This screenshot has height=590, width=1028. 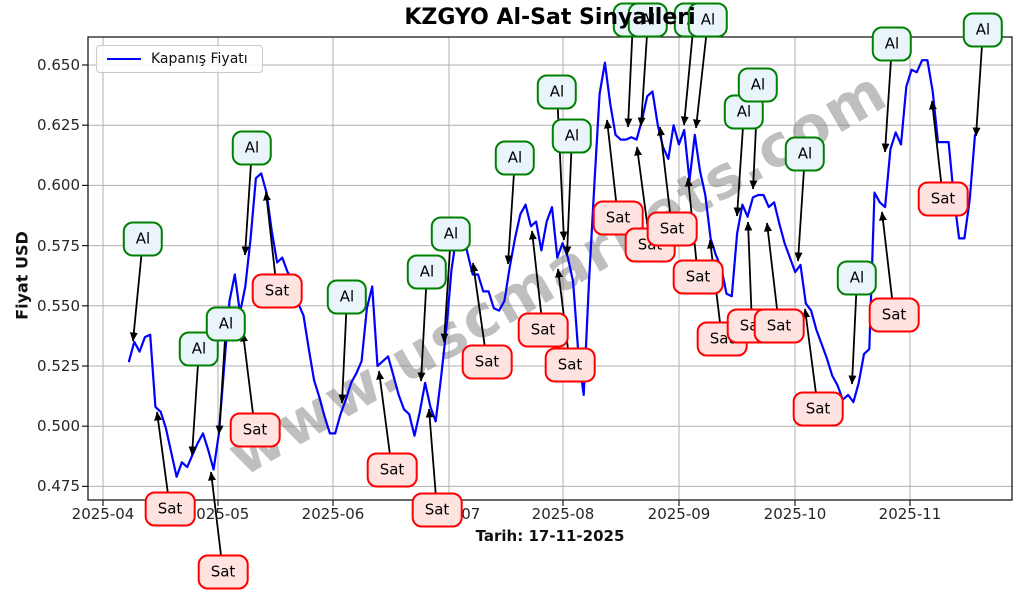 I want to click on y-tick-label: 0.600, so click(x=58, y=185).